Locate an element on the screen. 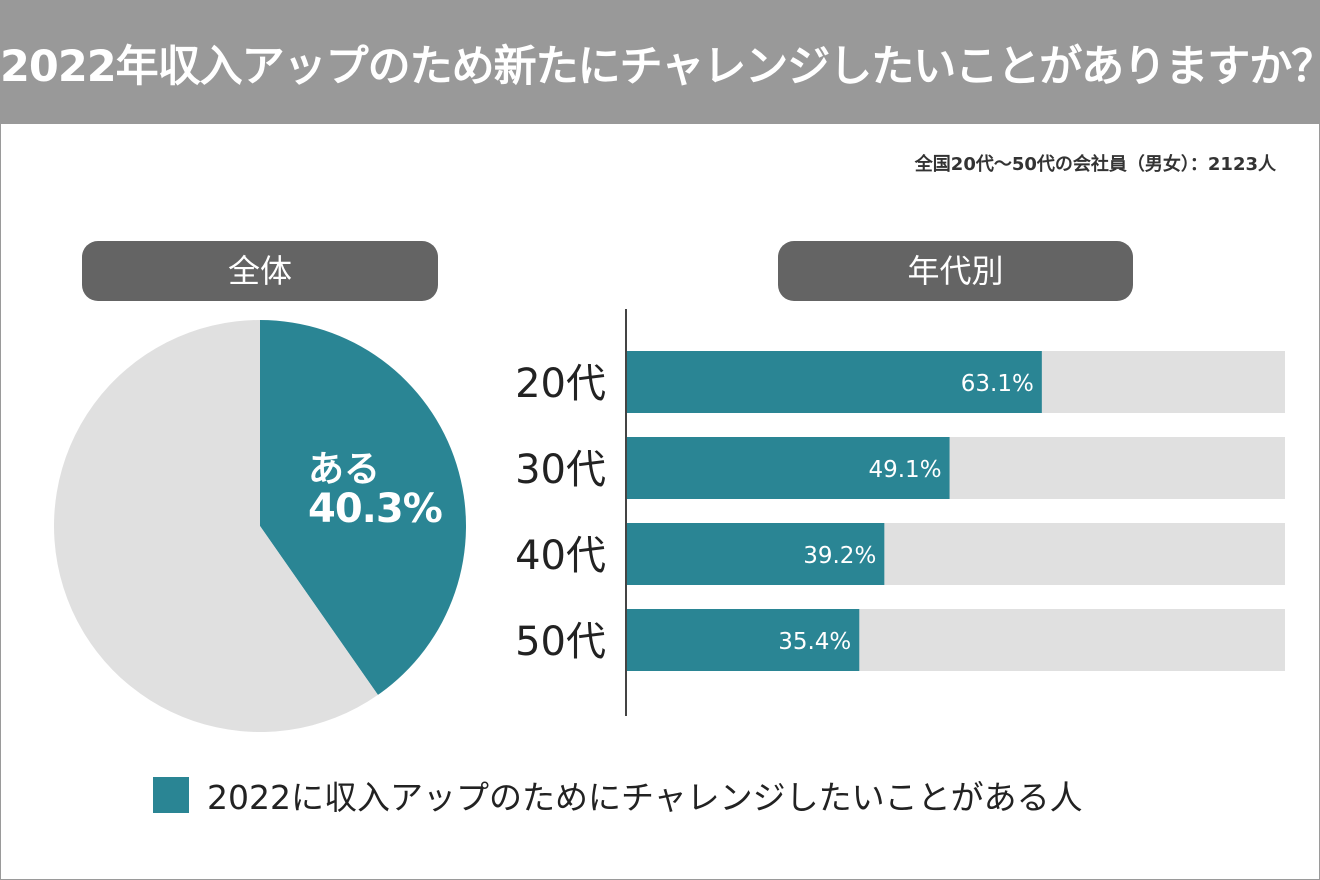  survey-note: 全国20代〜50代の会社員（男女）：2123人 is located at coordinates (1095, 164).